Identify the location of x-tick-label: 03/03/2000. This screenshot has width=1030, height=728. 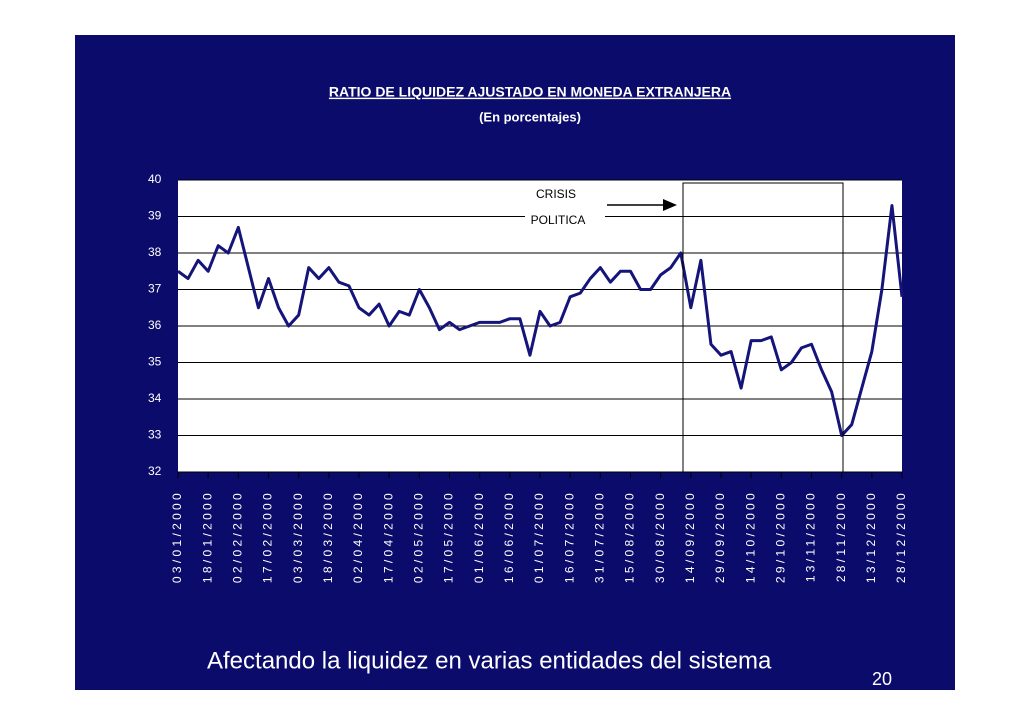
(298, 536).